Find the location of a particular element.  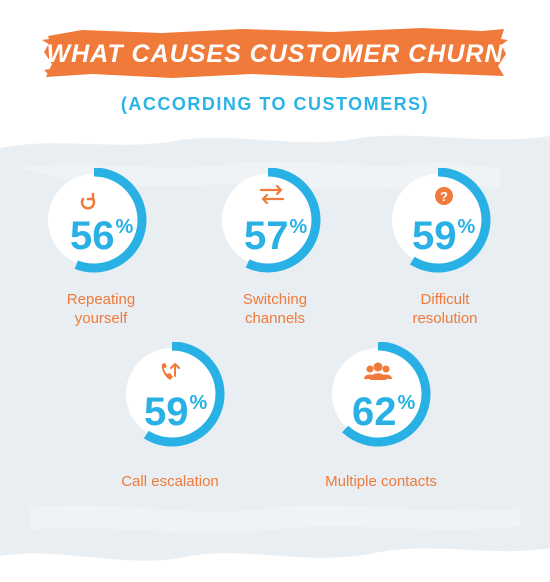

swap-arrows-icon is located at coordinates (272, 194).